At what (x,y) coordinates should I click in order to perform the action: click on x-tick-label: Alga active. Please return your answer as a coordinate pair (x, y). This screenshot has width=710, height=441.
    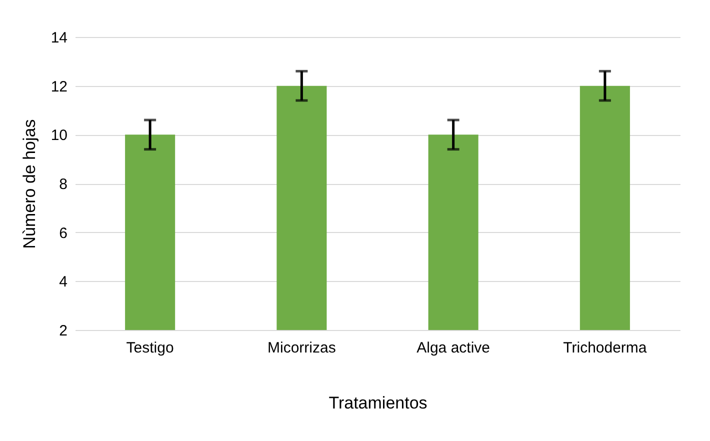
    Looking at the image, I should click on (453, 348).